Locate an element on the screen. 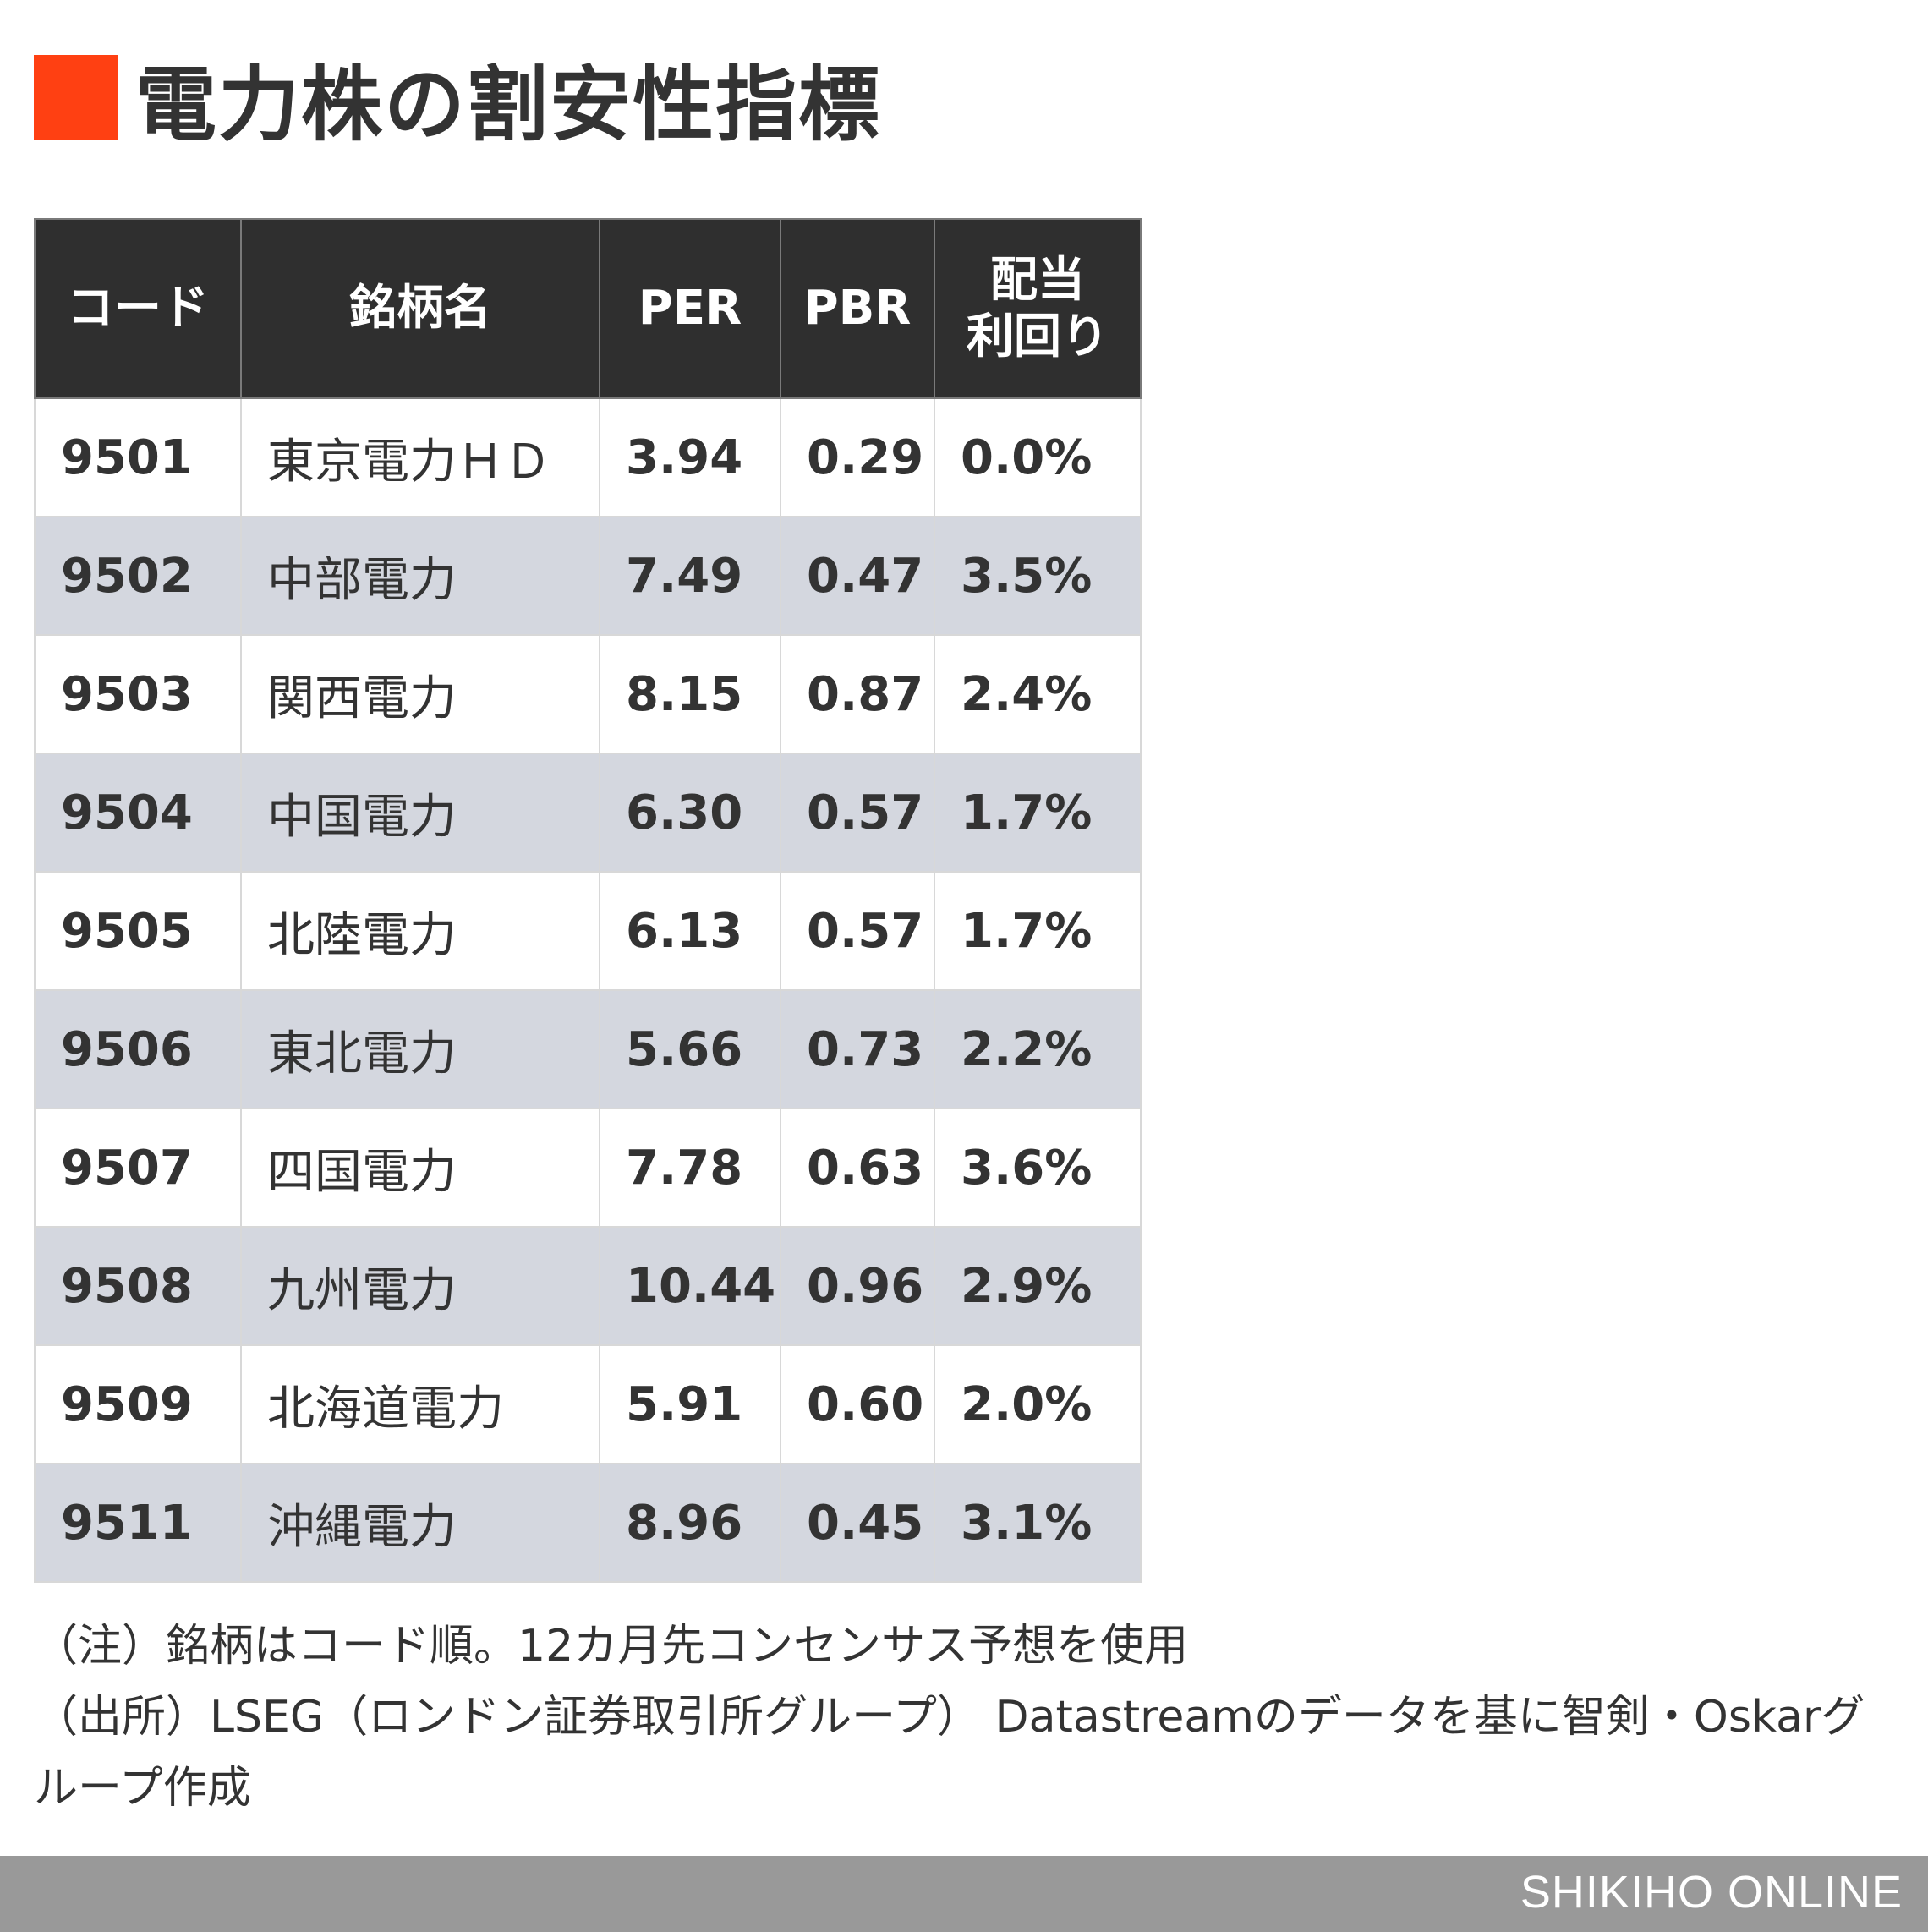  cell-name: 関西電力 is located at coordinates (420, 694).